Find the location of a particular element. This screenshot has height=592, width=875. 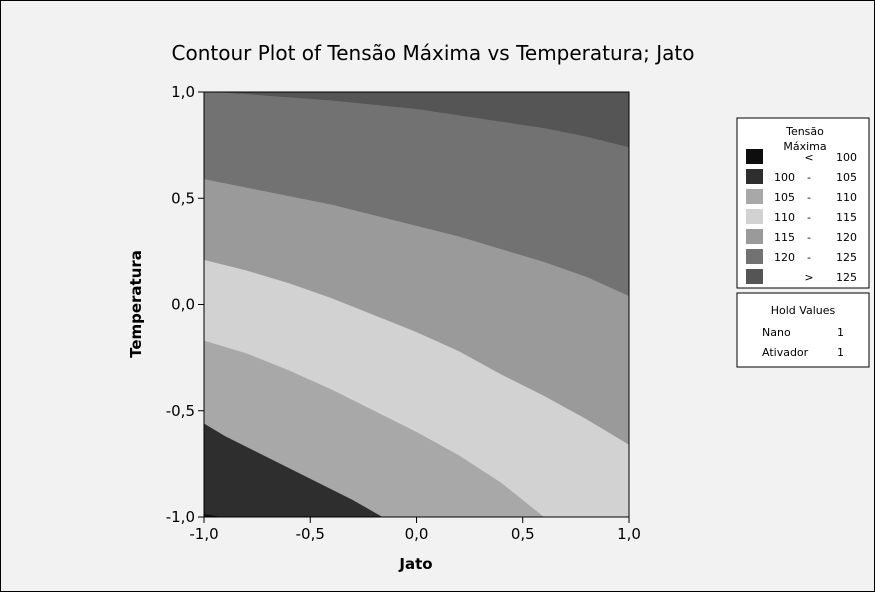

x-tick-label: -1,0 is located at coordinates (203, 534).